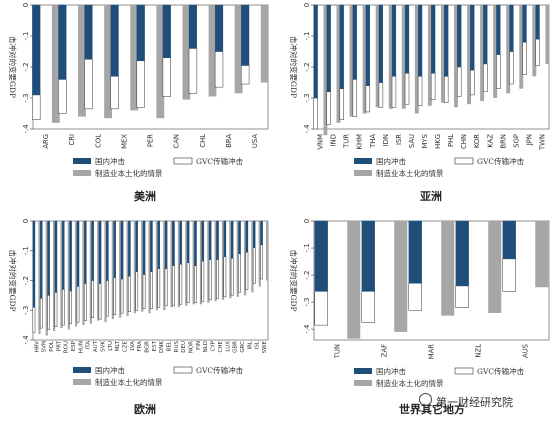 This screenshot has height=426, width=554. Describe the element at coordinates (118, 345) in the screenshot. I see `x-tick-label: MLT` at that location.